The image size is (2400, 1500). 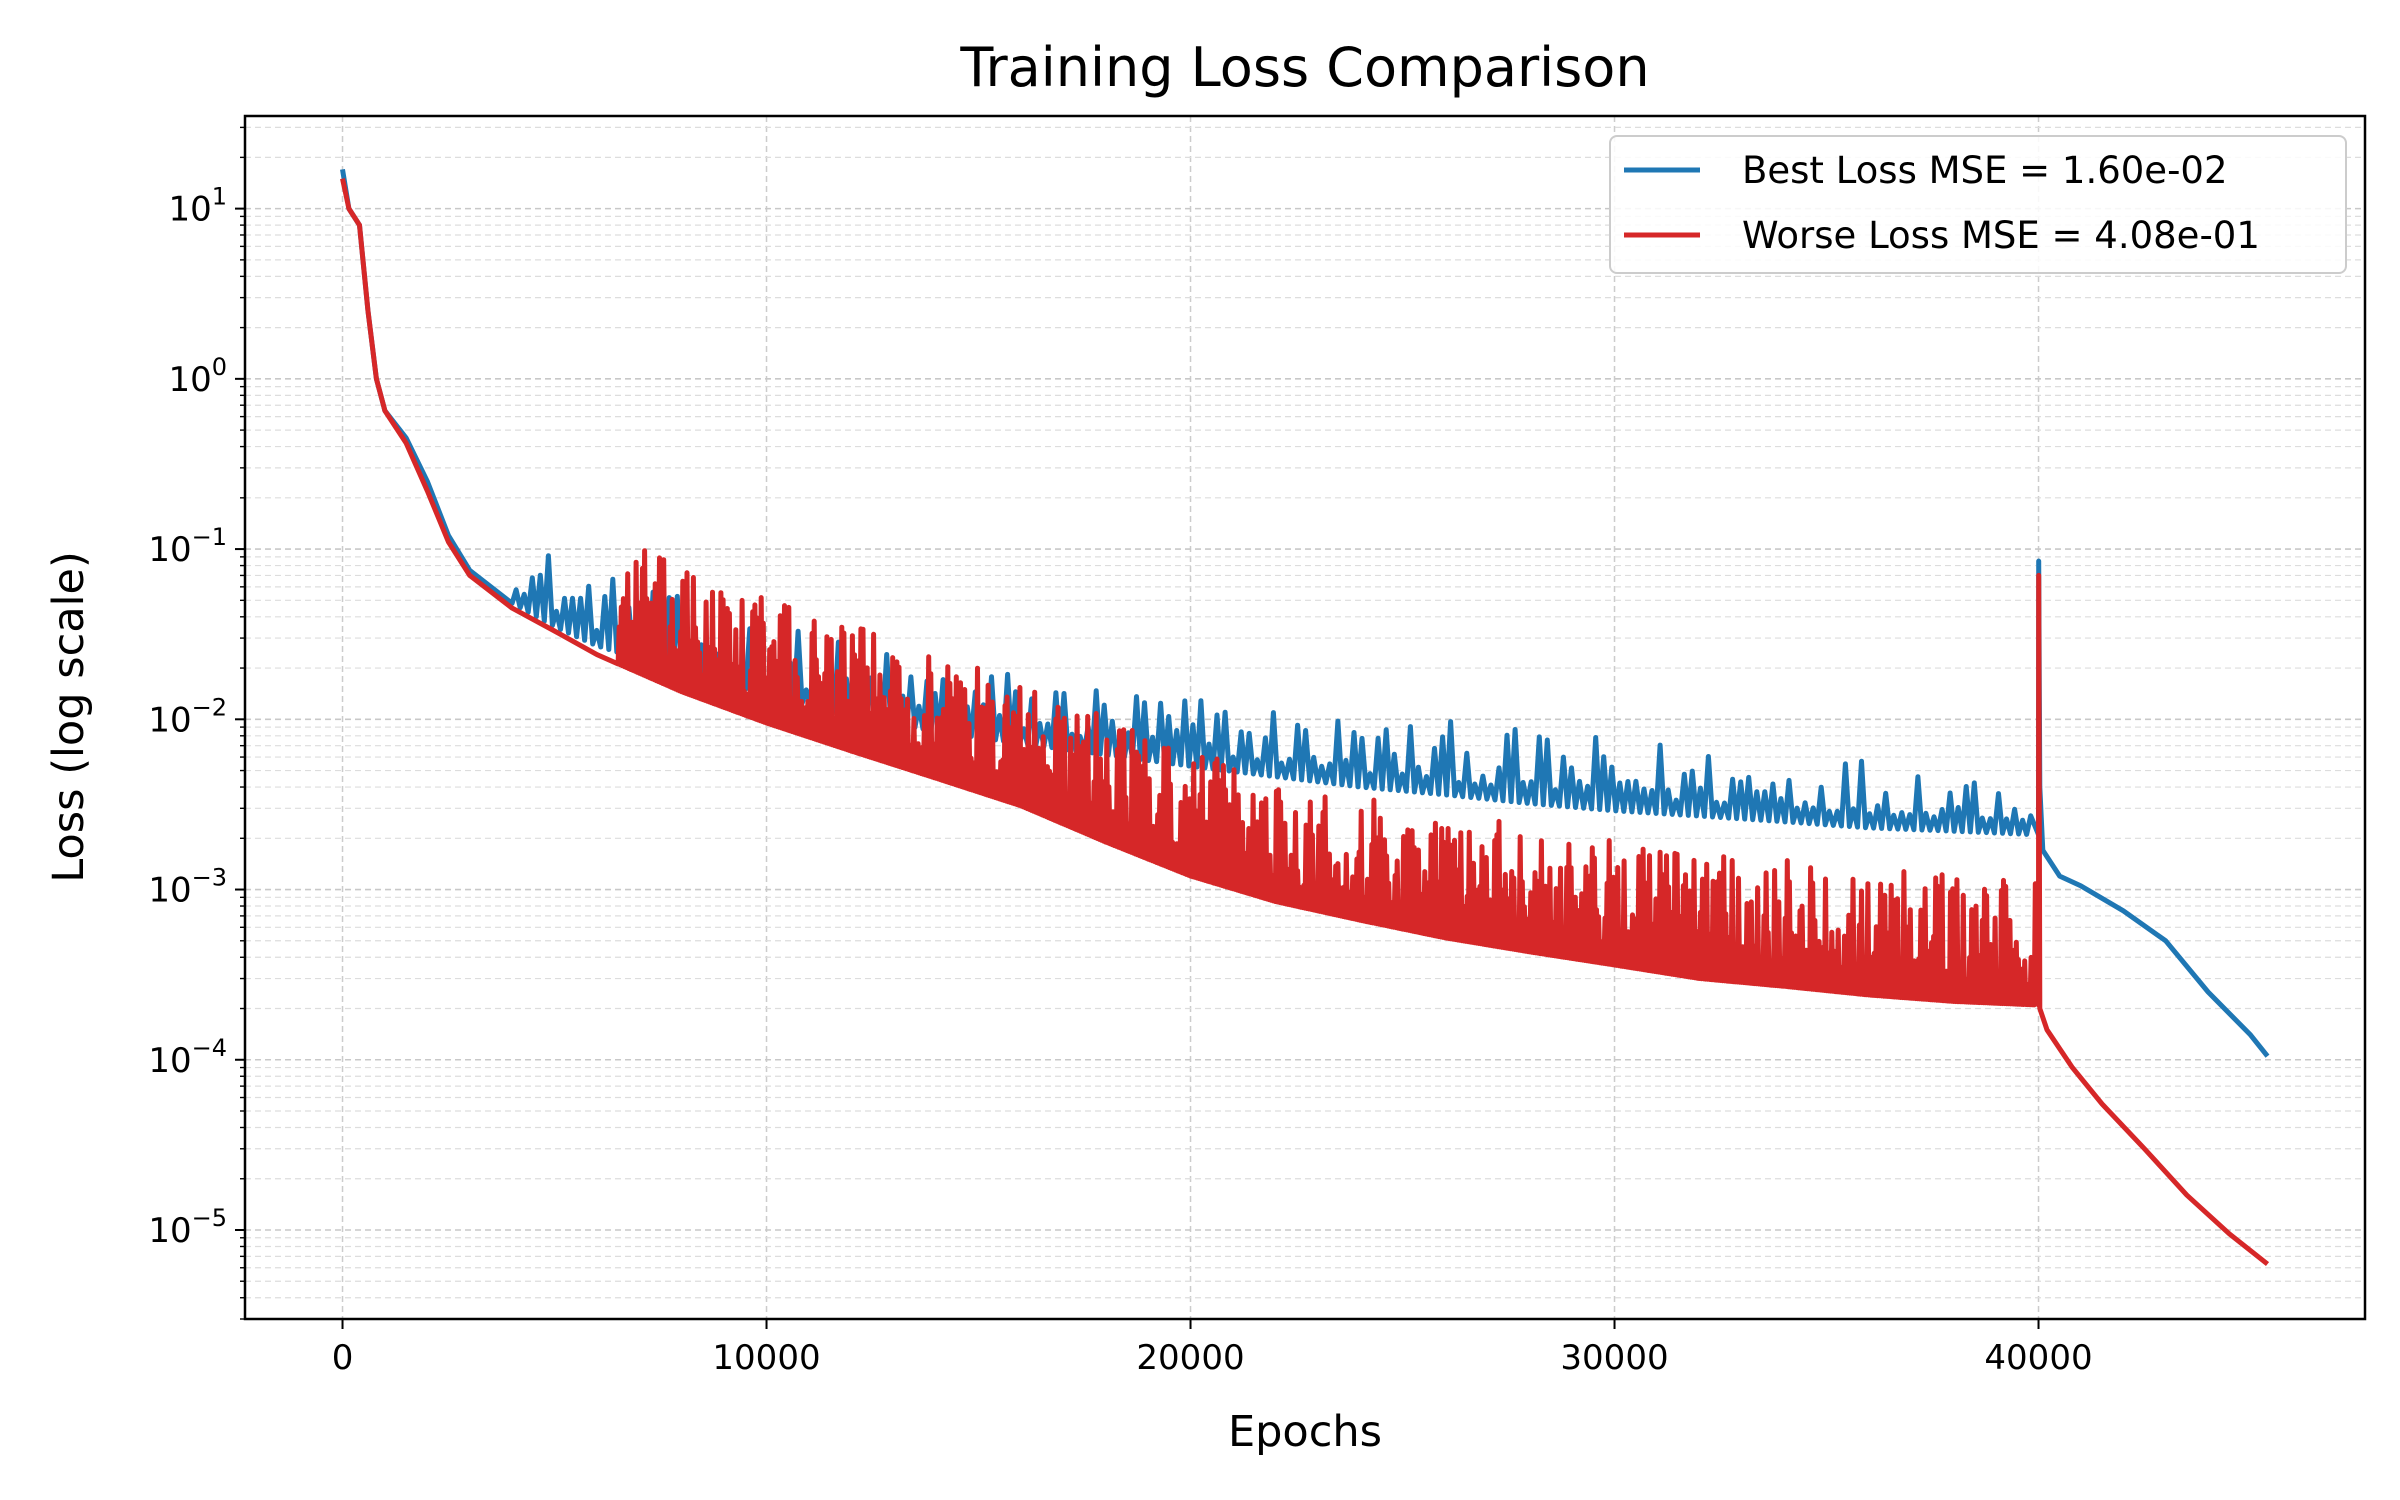 What do you see at coordinates (1985, 170) in the screenshot?
I see `legend-label-best: Best Loss MSE = 1.60e-02` at bounding box center [1985, 170].